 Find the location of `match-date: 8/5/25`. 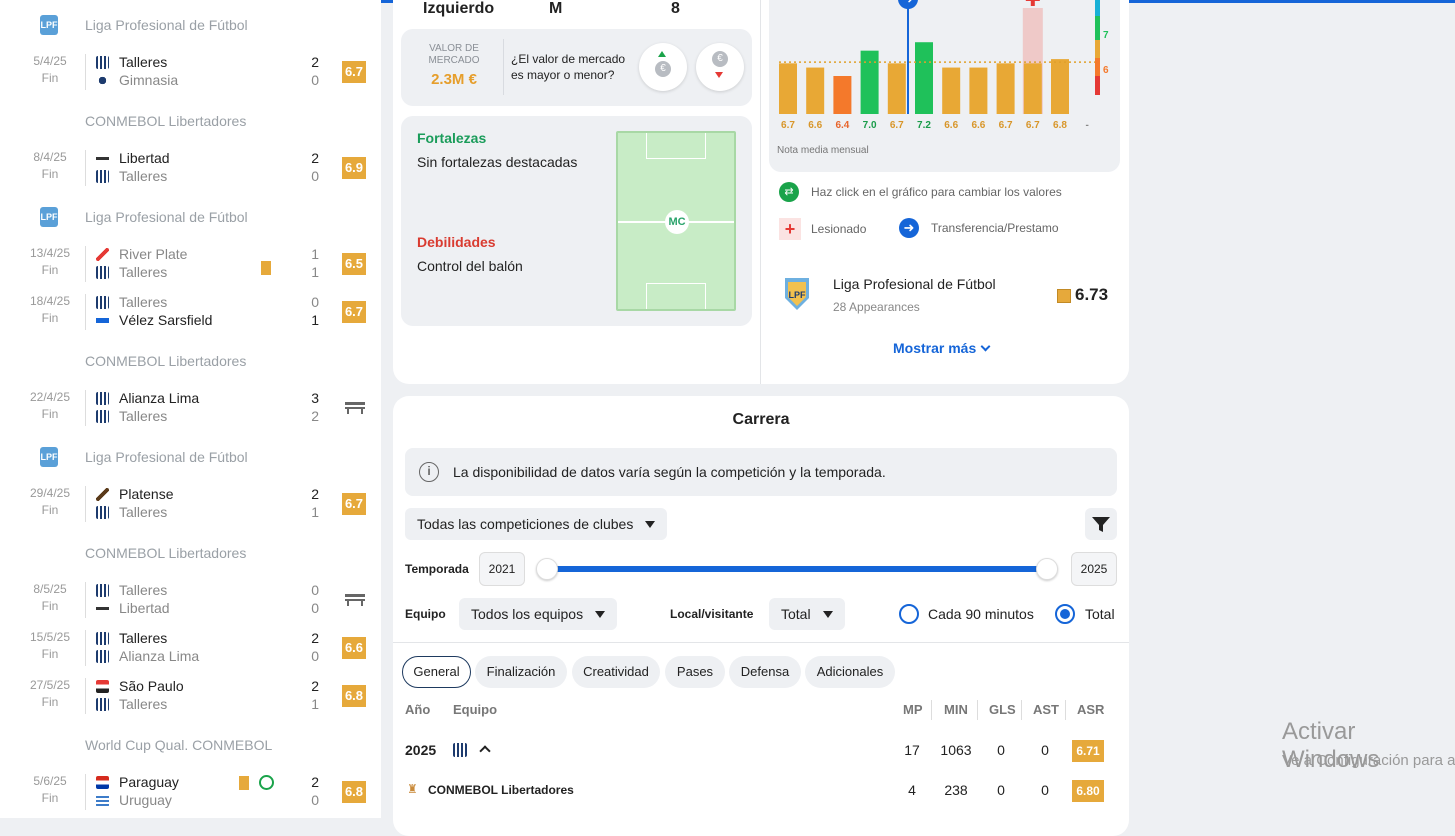

match-date: 8/5/25 is located at coordinates (50, 589).